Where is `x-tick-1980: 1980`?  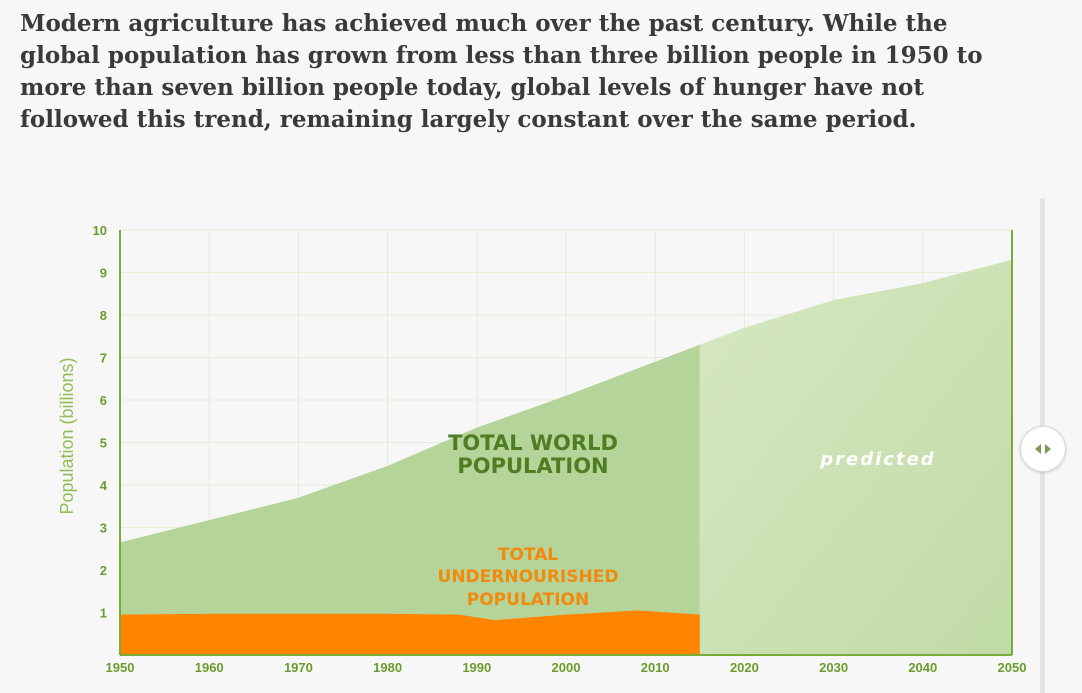 x-tick-1980: 1980 is located at coordinates (387, 667).